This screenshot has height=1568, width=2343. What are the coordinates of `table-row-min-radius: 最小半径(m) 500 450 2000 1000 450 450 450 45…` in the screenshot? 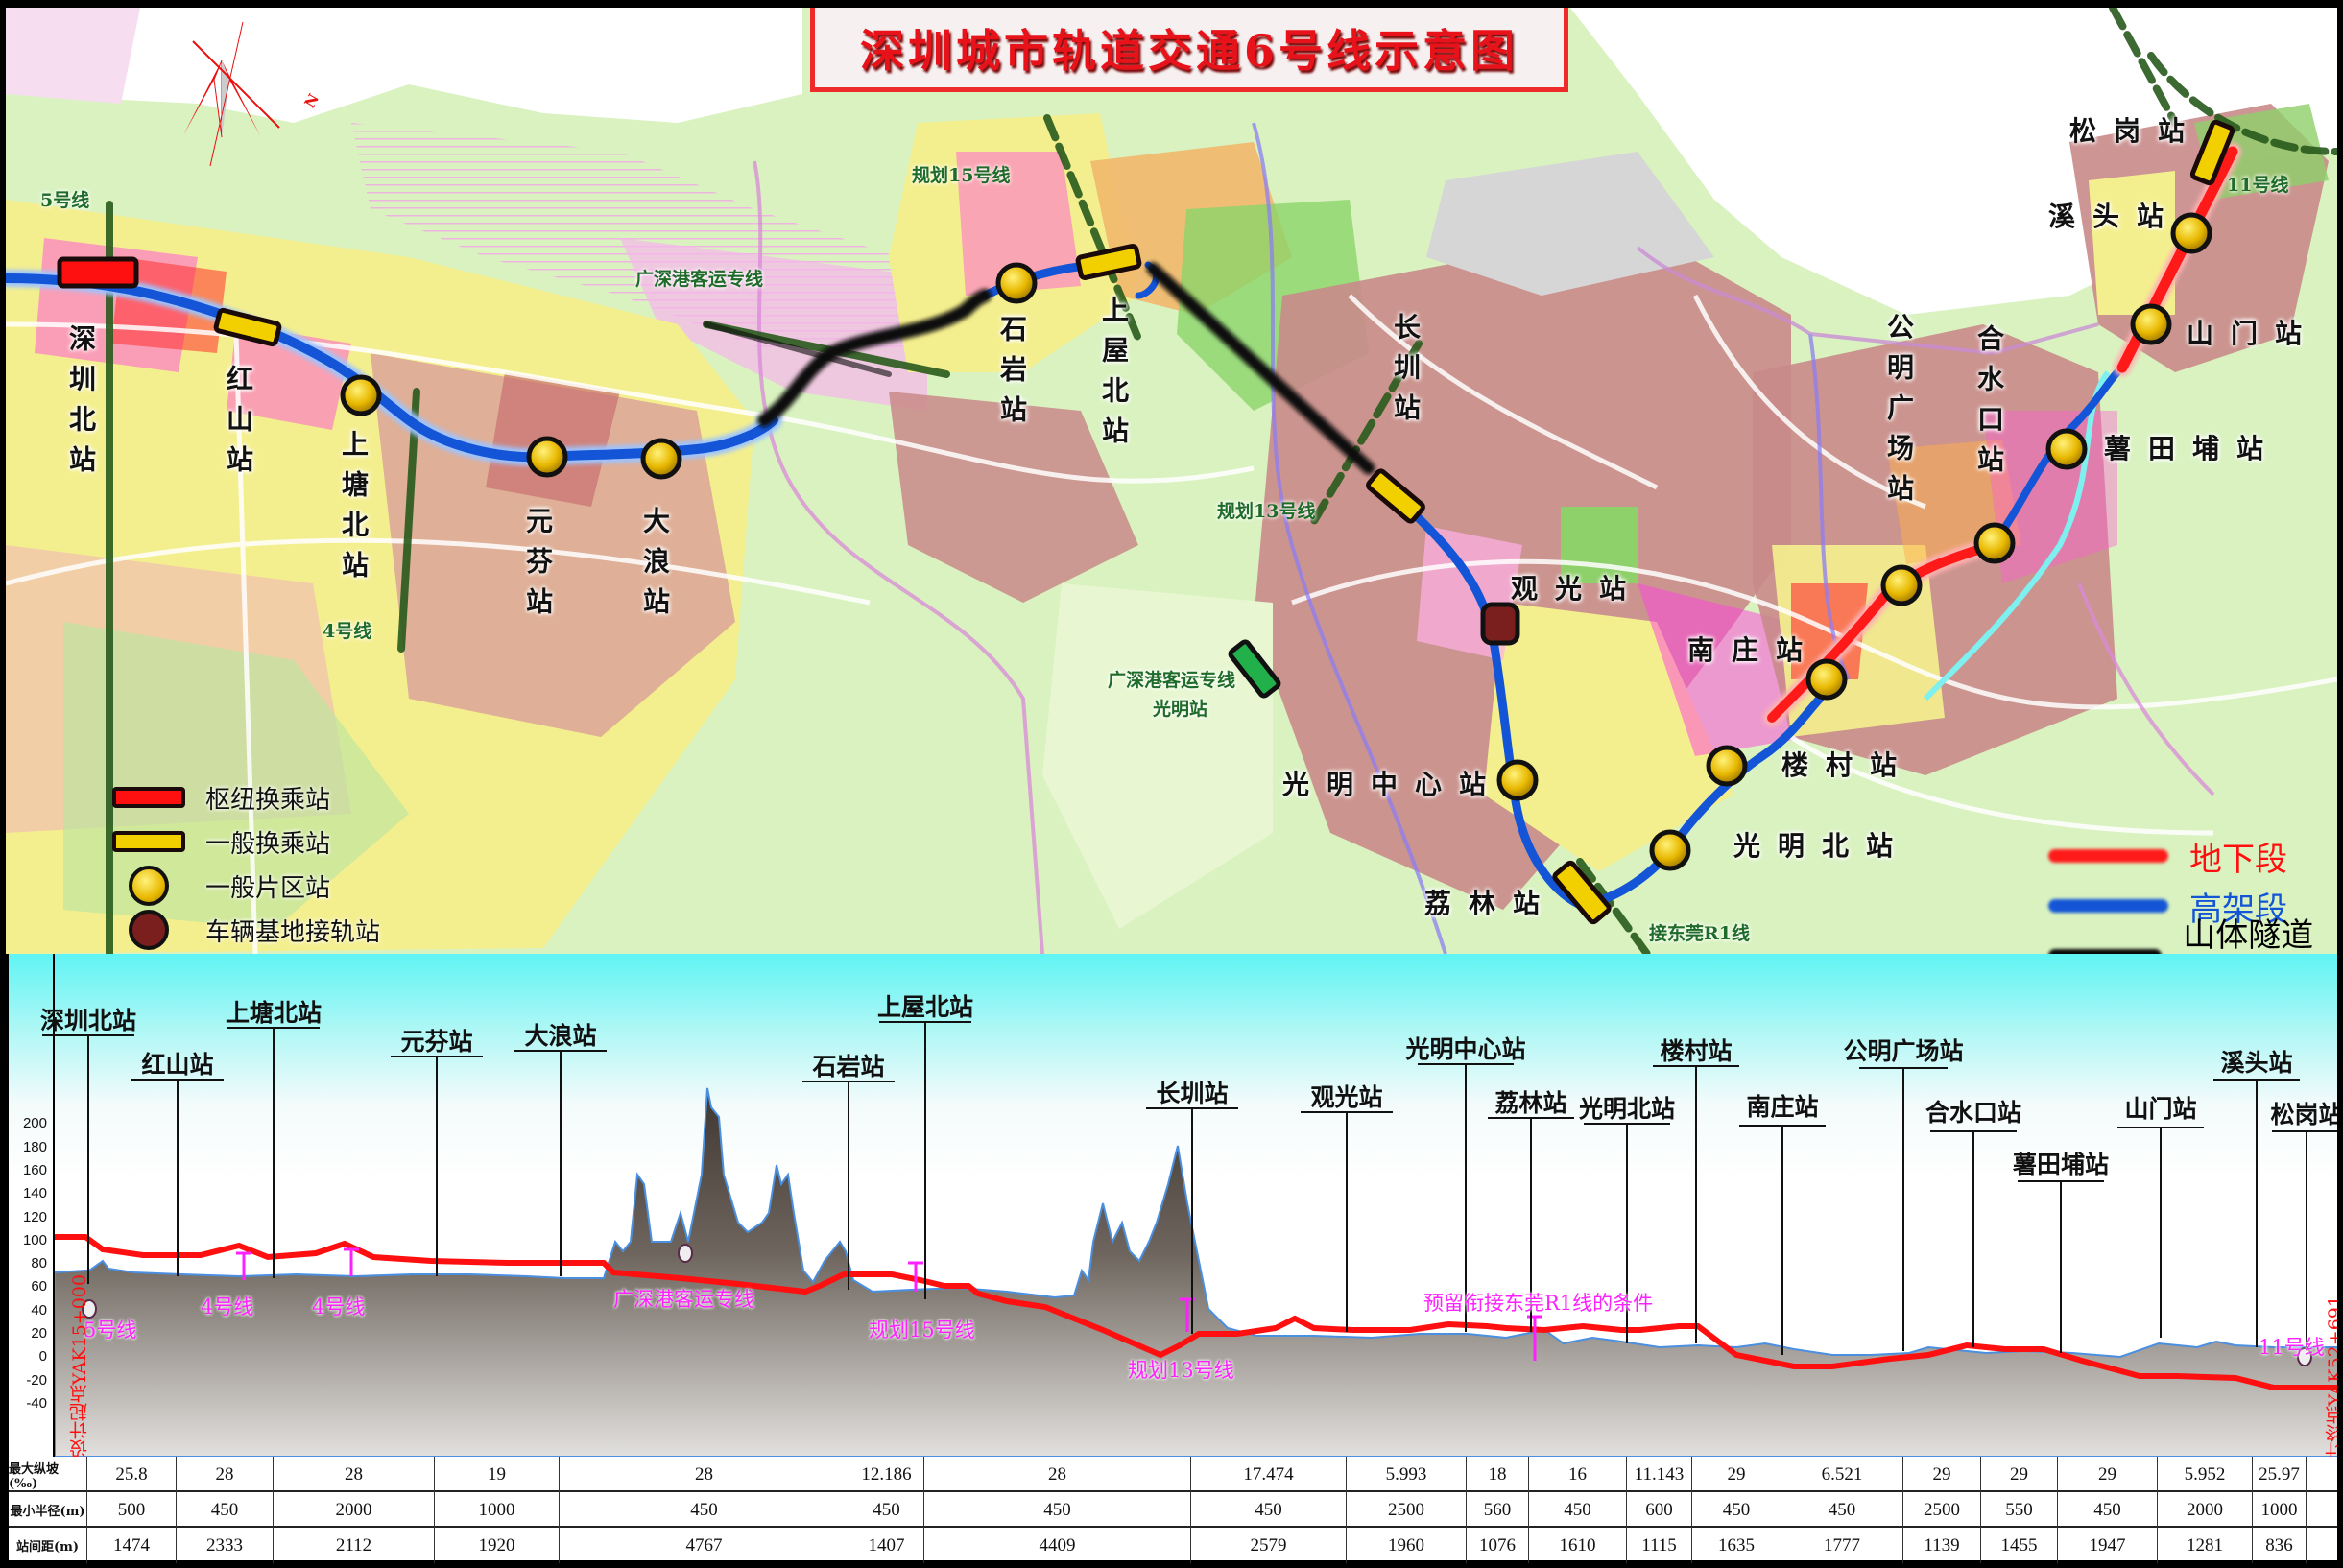 It's located at (1173, 1510).